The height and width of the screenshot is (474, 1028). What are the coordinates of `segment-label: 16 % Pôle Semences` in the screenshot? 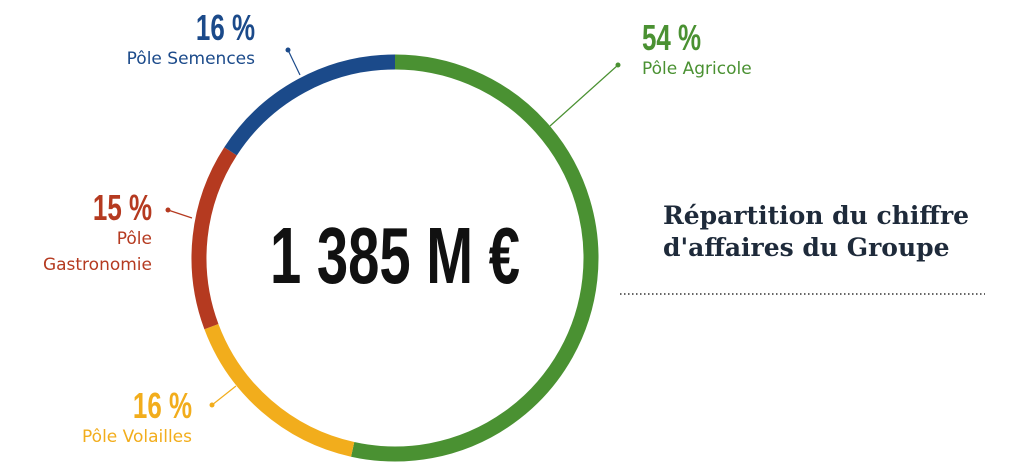 It's located at (155, 41).